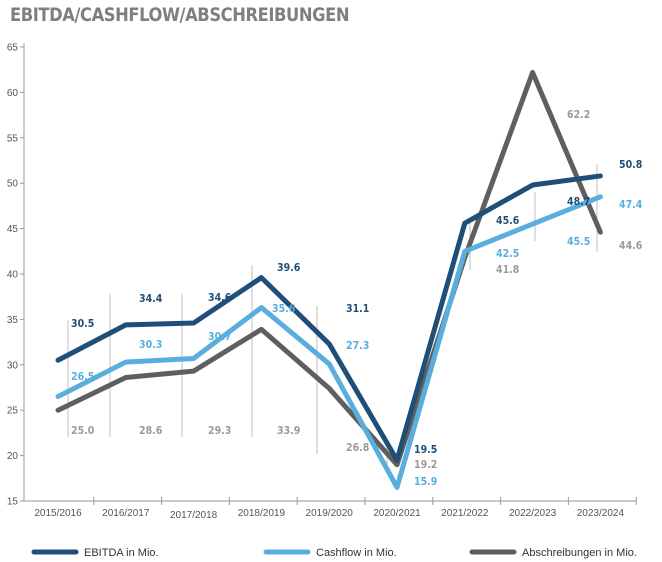 This screenshot has height=562, width=662. I want to click on y-tick-label: 30, so click(13, 365).